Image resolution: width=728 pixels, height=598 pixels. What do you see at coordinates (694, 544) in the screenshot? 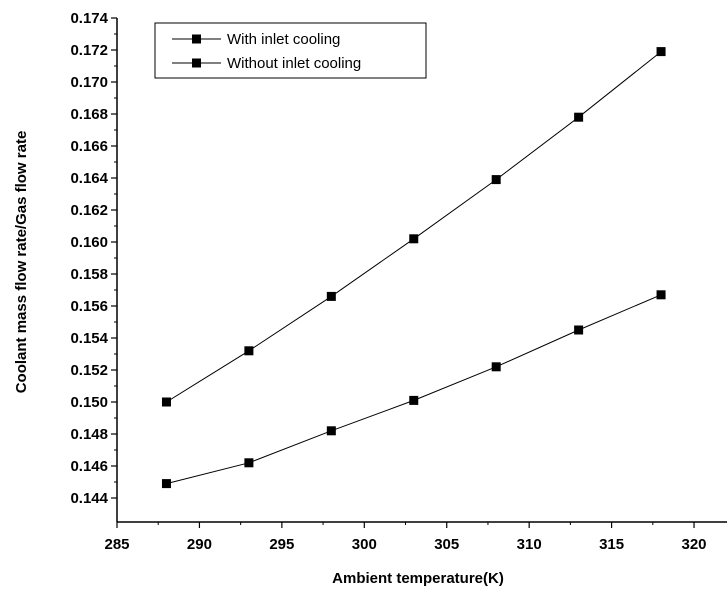
I see `x-tick-label: 320` at bounding box center [694, 544].